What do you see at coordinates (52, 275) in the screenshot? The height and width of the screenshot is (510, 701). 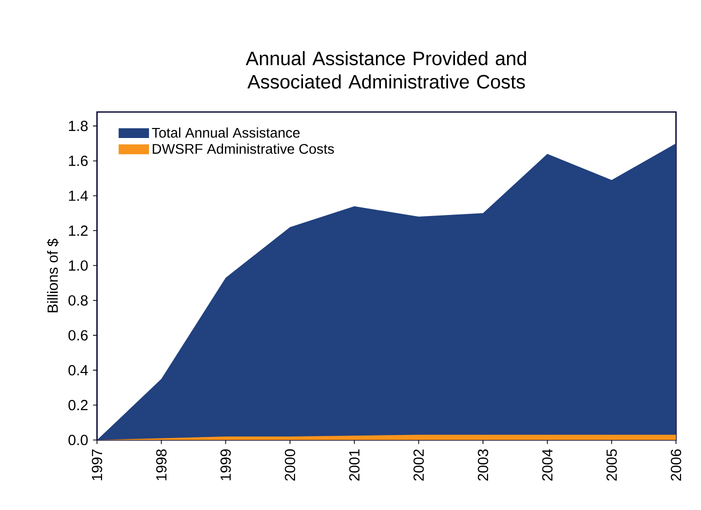 I see `y-axis-title: Billions of $` at bounding box center [52, 275].